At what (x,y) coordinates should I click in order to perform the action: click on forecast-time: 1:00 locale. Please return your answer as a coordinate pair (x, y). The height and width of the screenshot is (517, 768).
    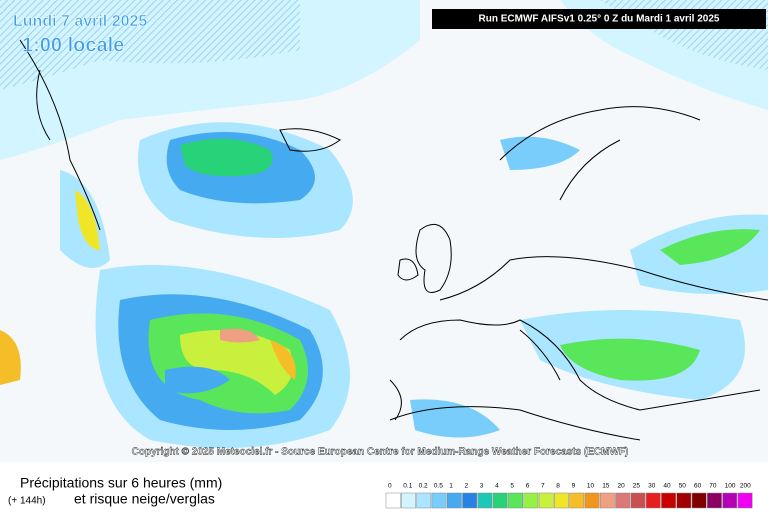
    Looking at the image, I should click on (73, 45).